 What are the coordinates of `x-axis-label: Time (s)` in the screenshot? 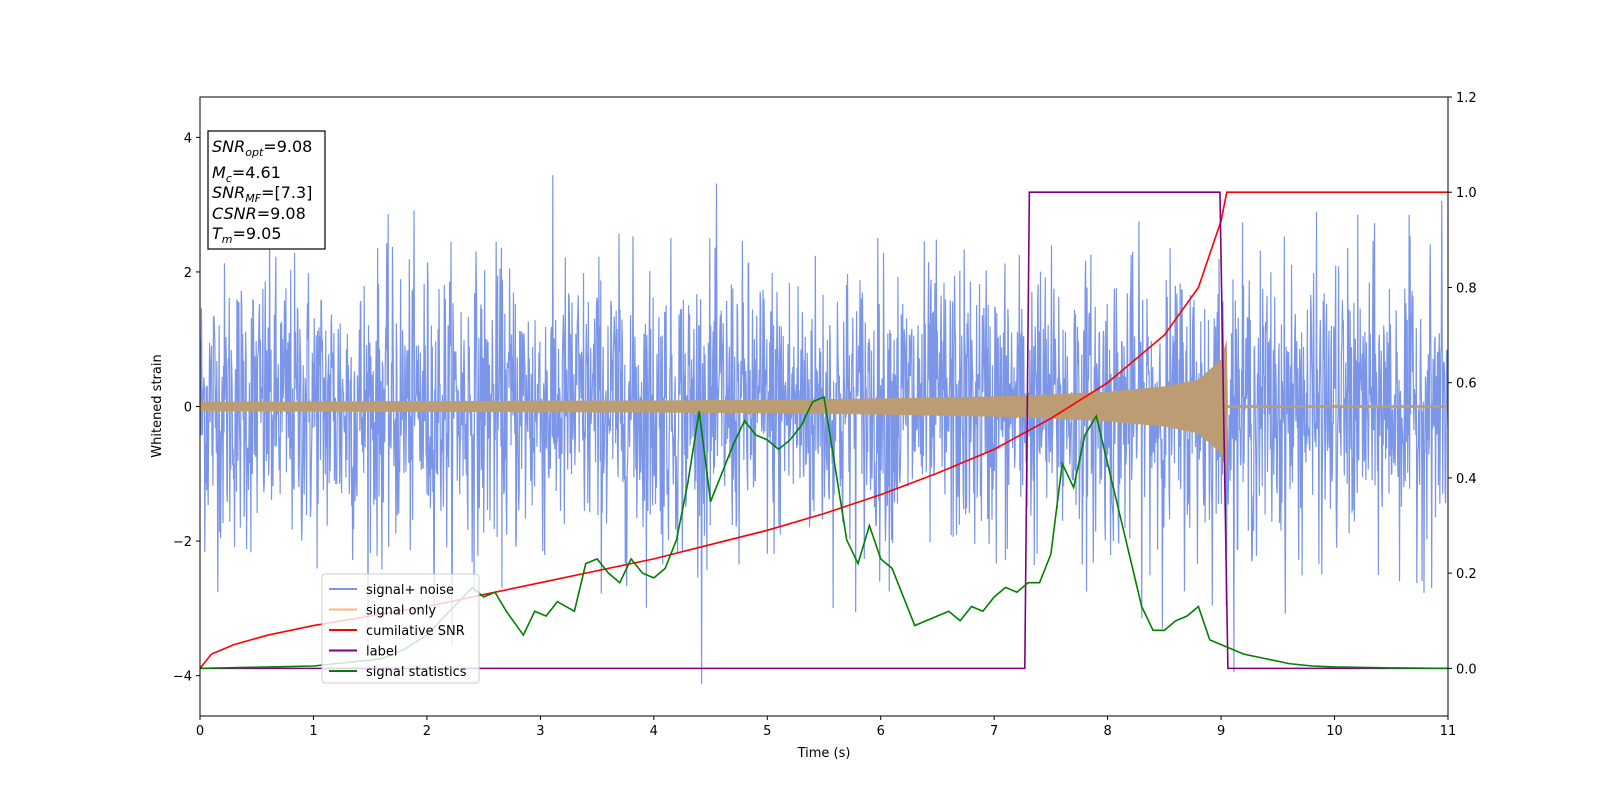 It's located at (824, 753).